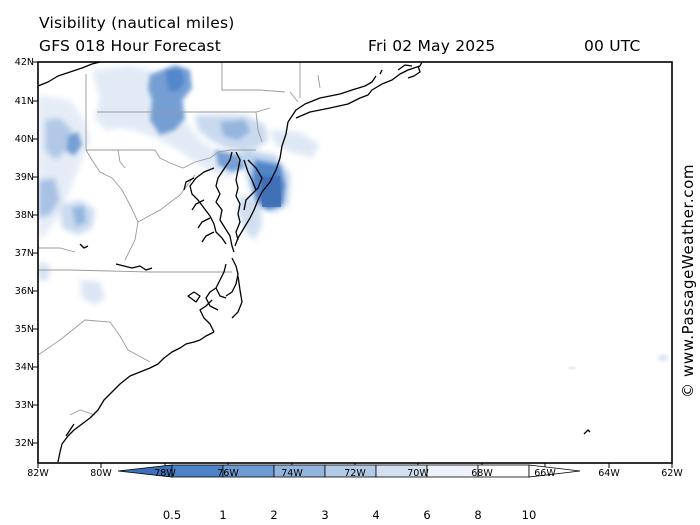 The image size is (700, 525). What do you see at coordinates (172, 515) in the screenshot?
I see `colorbar-label: 0.5` at bounding box center [172, 515].